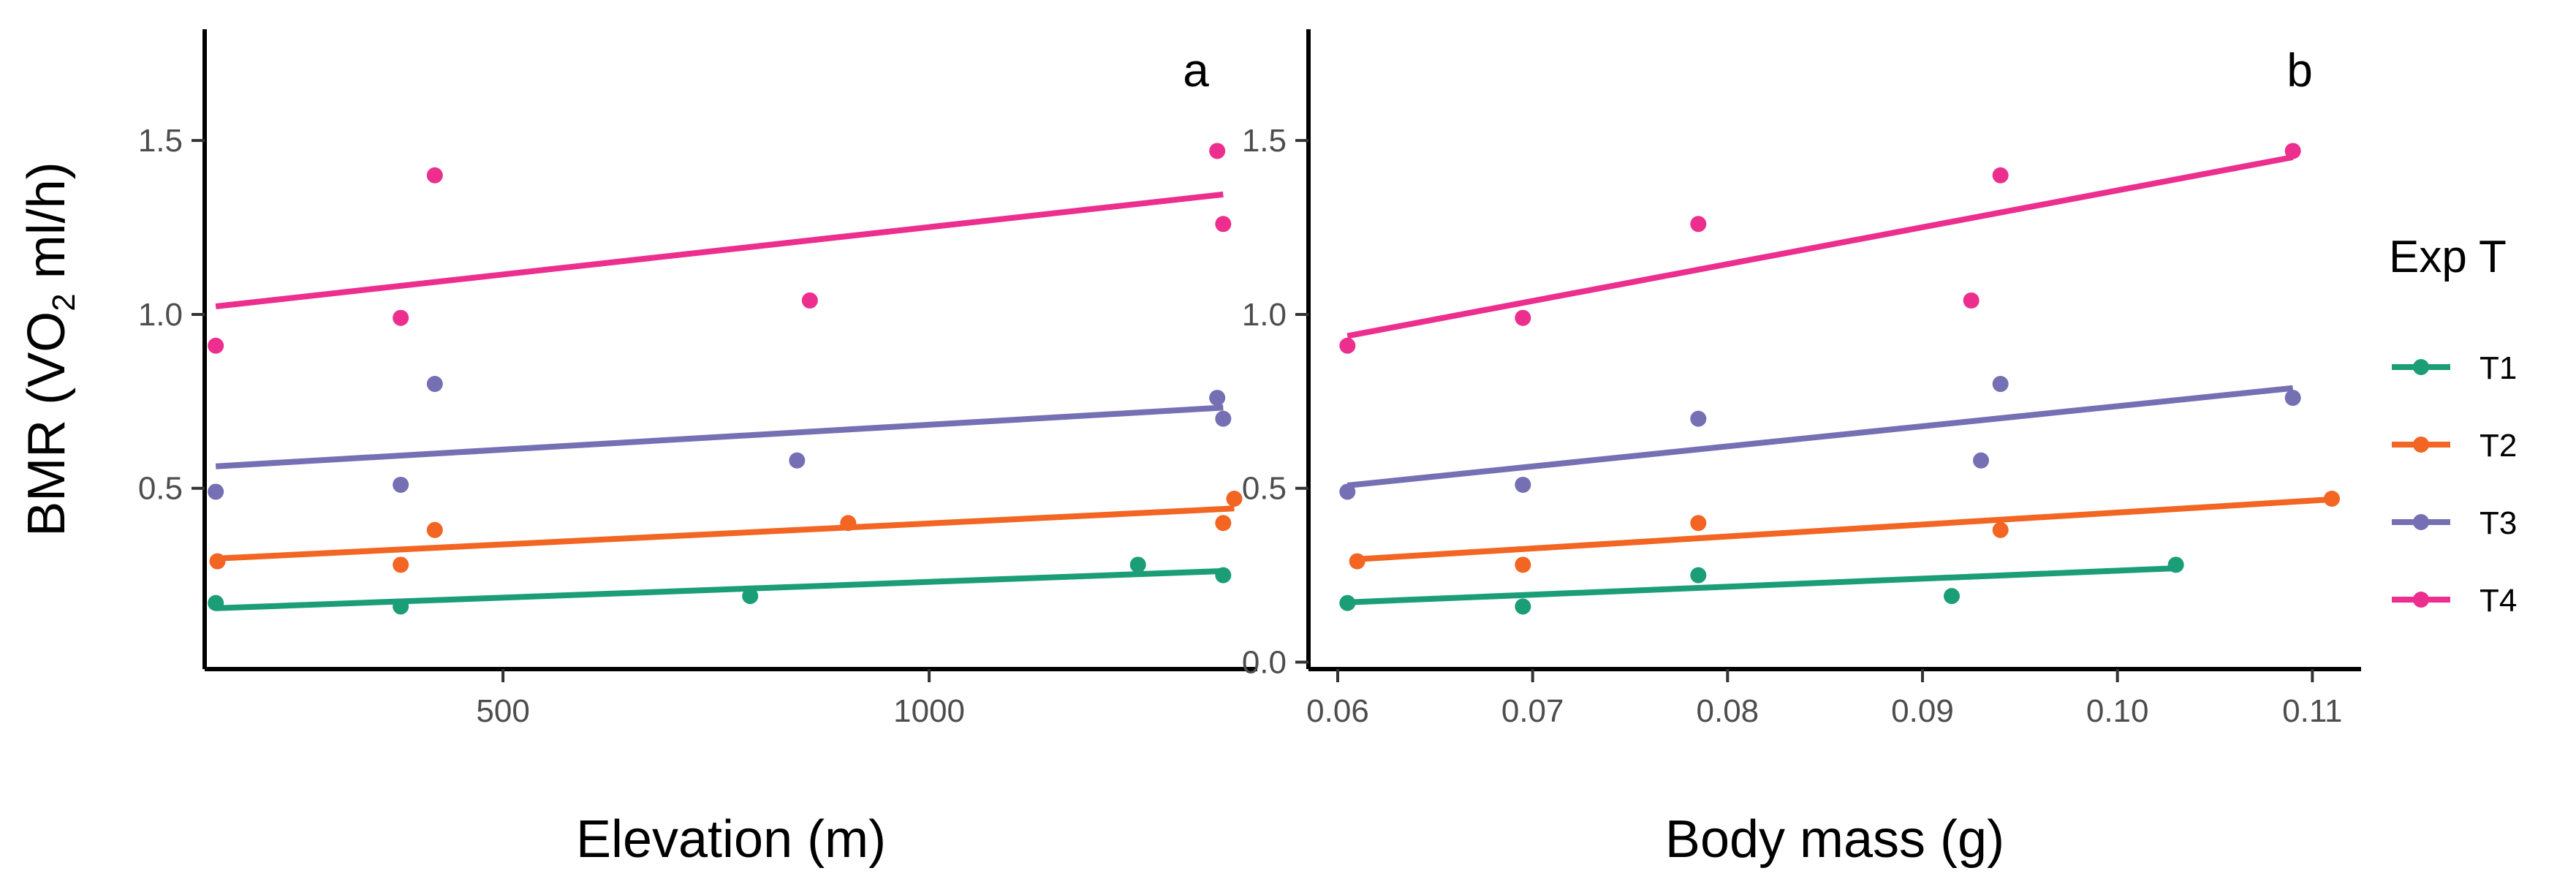  What do you see at coordinates (2498, 368) in the screenshot?
I see `legend-label: T1` at bounding box center [2498, 368].